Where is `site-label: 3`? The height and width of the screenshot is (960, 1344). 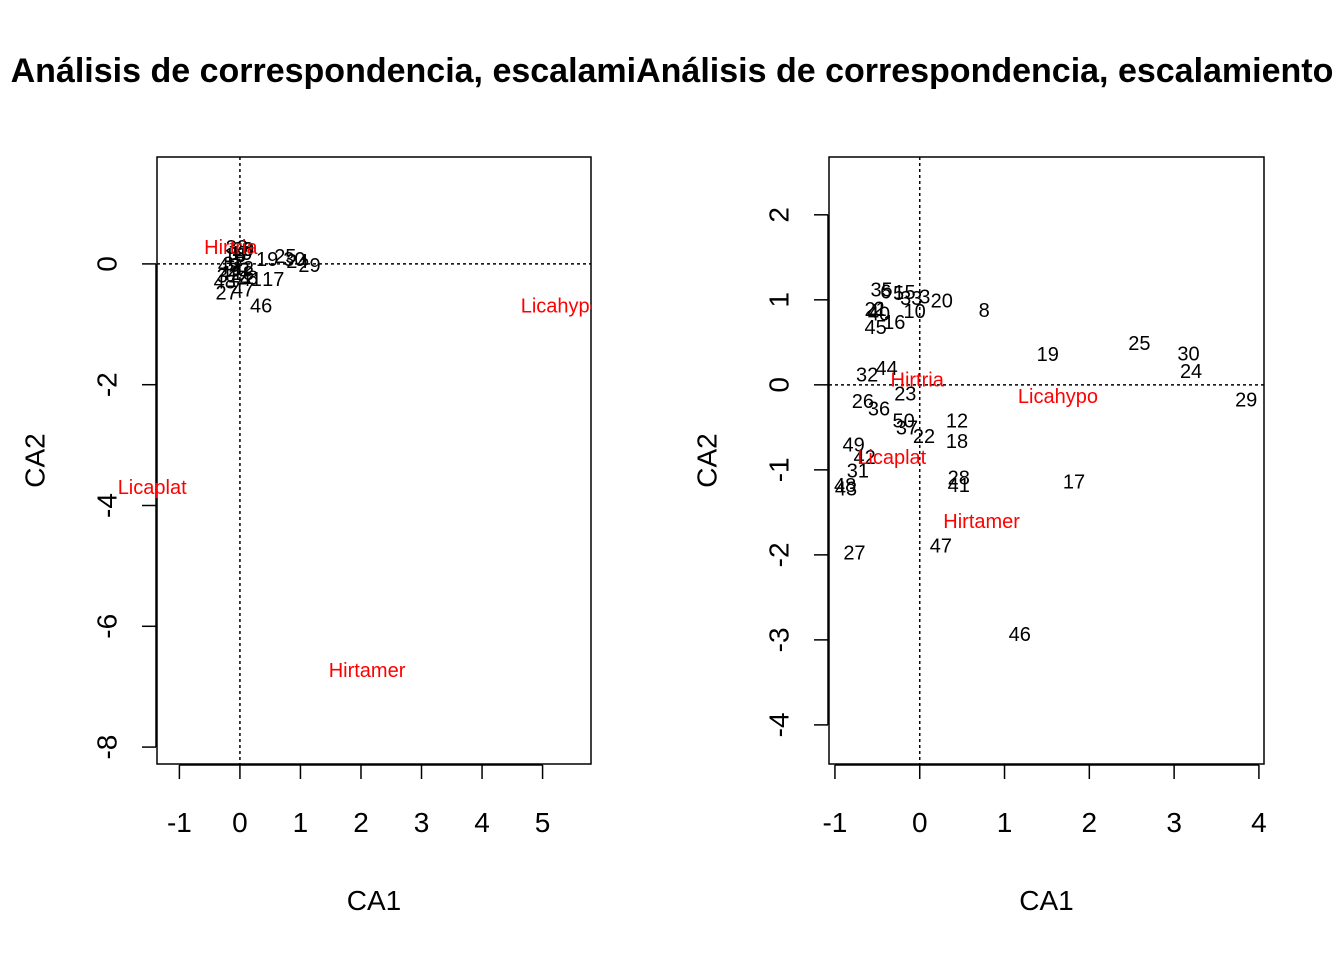 site-label: 3 is located at coordinates (924, 297).